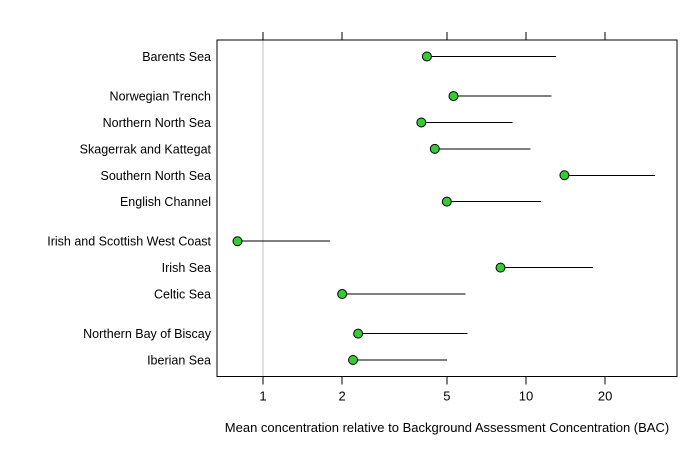 The image size is (700, 450). What do you see at coordinates (186, 268) in the screenshot?
I see `category-label: Irish Sea` at bounding box center [186, 268].